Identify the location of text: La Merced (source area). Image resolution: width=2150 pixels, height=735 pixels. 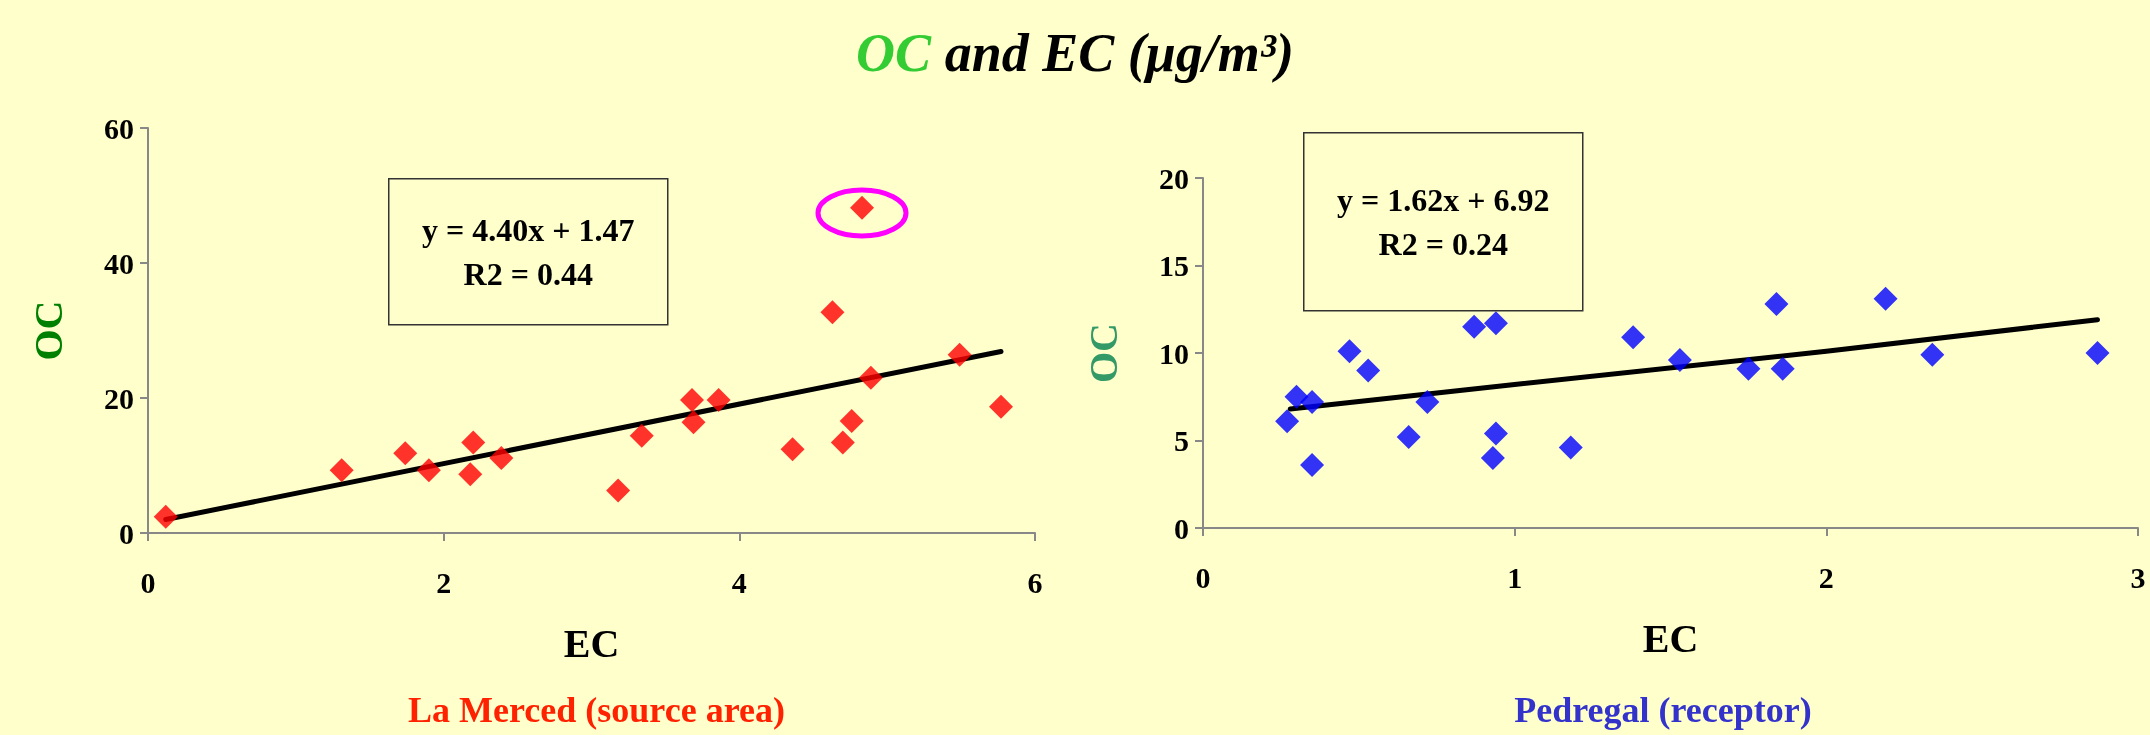
(596, 710).